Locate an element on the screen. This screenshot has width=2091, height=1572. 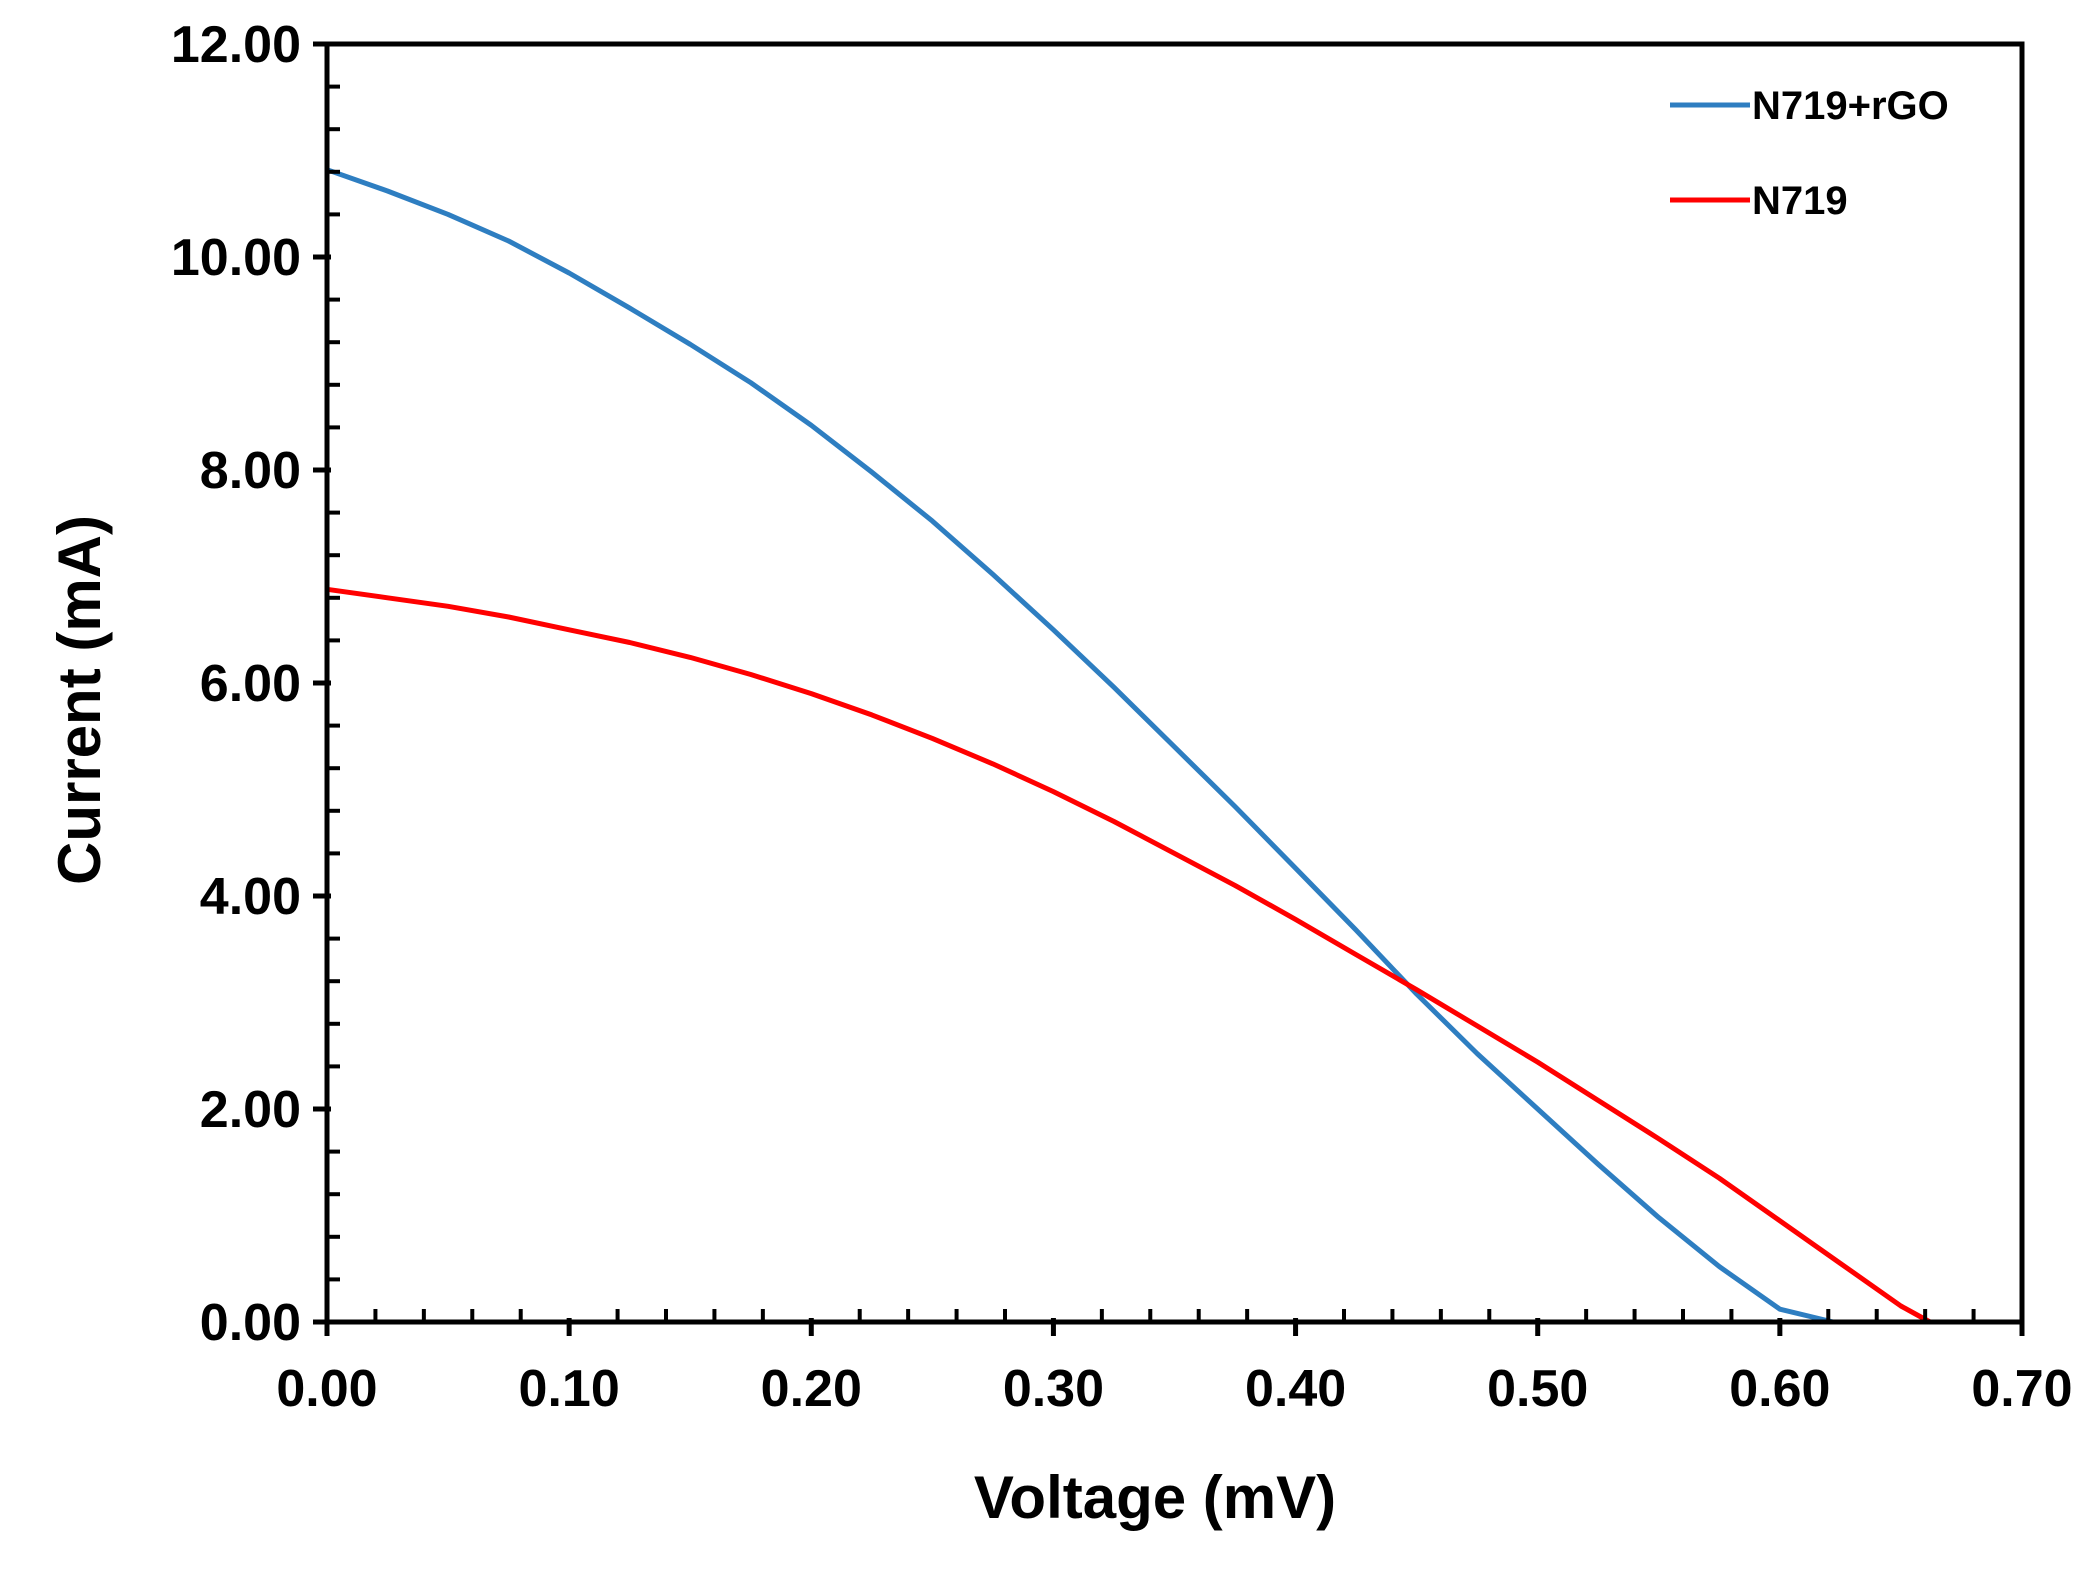
y-tick-label: 4.00 is located at coordinates (250, 897).